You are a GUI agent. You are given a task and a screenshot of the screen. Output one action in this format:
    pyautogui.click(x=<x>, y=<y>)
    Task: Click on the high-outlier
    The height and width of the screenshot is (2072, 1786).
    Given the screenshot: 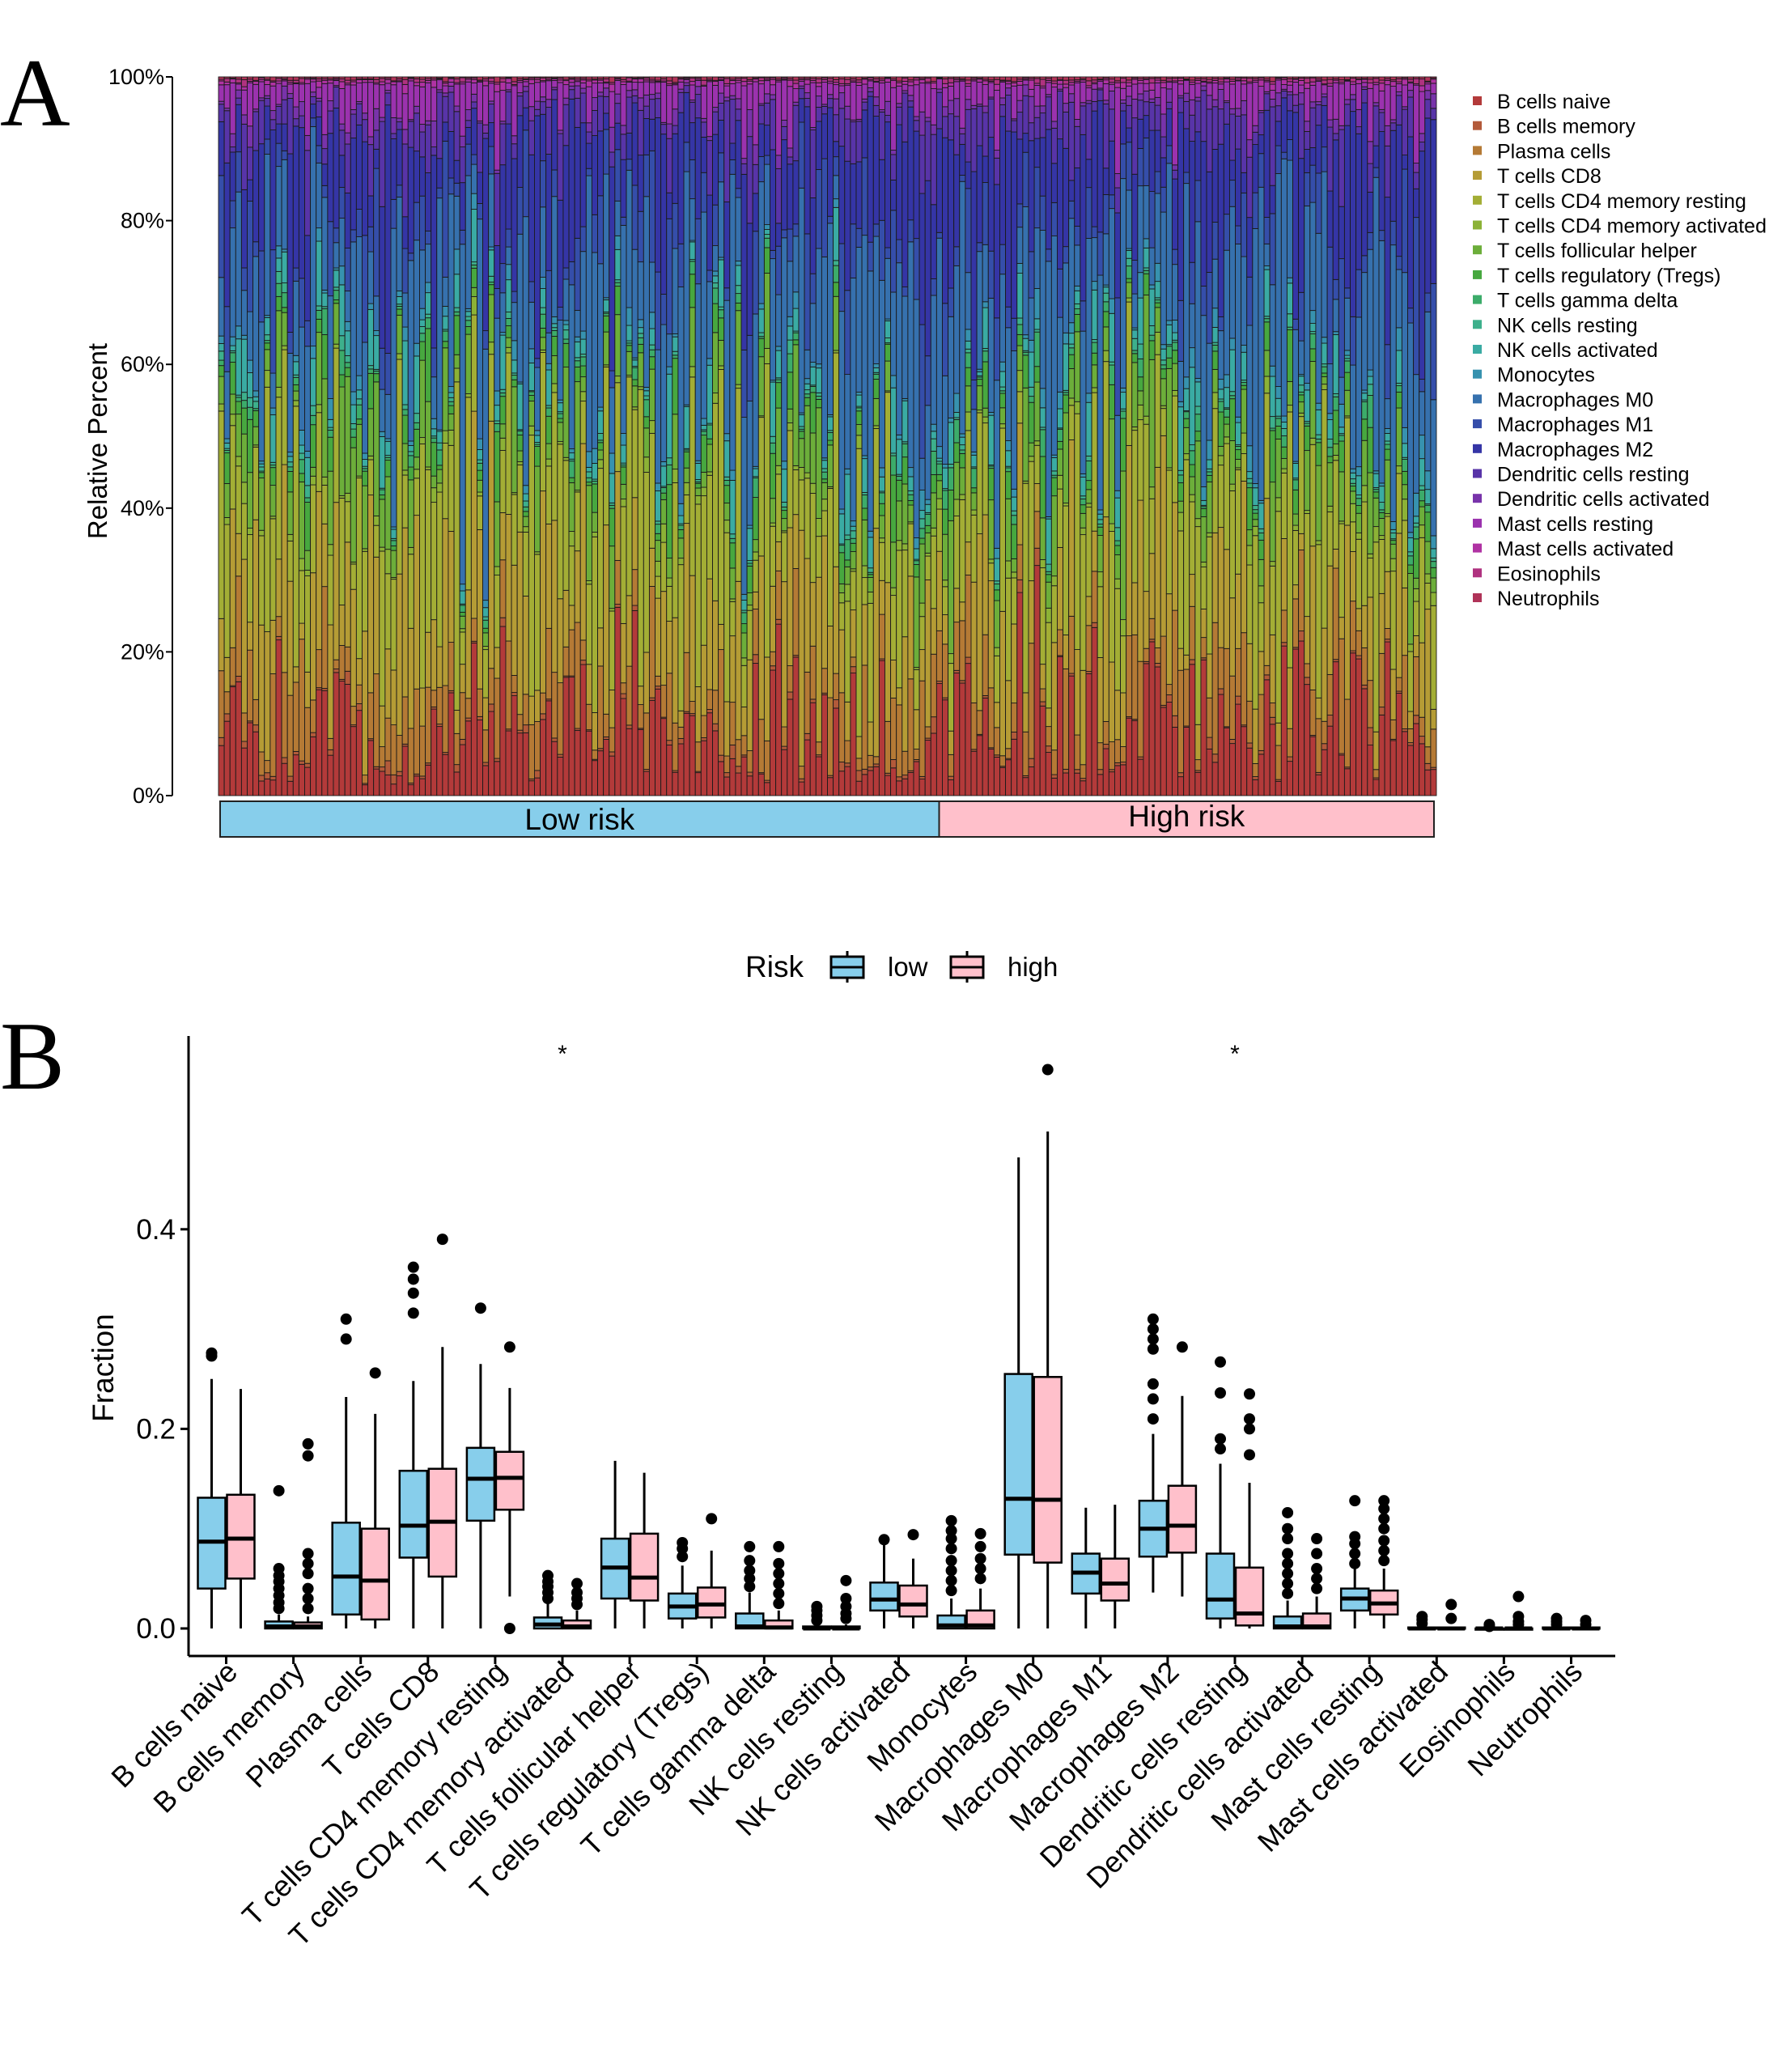 What is the action you would take?
    pyautogui.click(x=1182, y=1347)
    